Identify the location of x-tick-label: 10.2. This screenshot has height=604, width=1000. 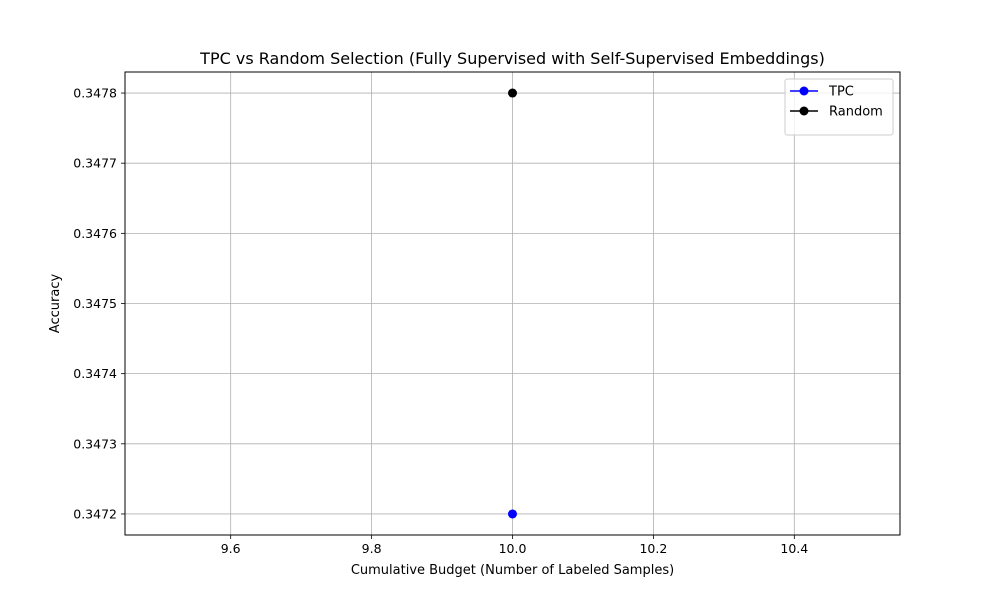
(653, 548).